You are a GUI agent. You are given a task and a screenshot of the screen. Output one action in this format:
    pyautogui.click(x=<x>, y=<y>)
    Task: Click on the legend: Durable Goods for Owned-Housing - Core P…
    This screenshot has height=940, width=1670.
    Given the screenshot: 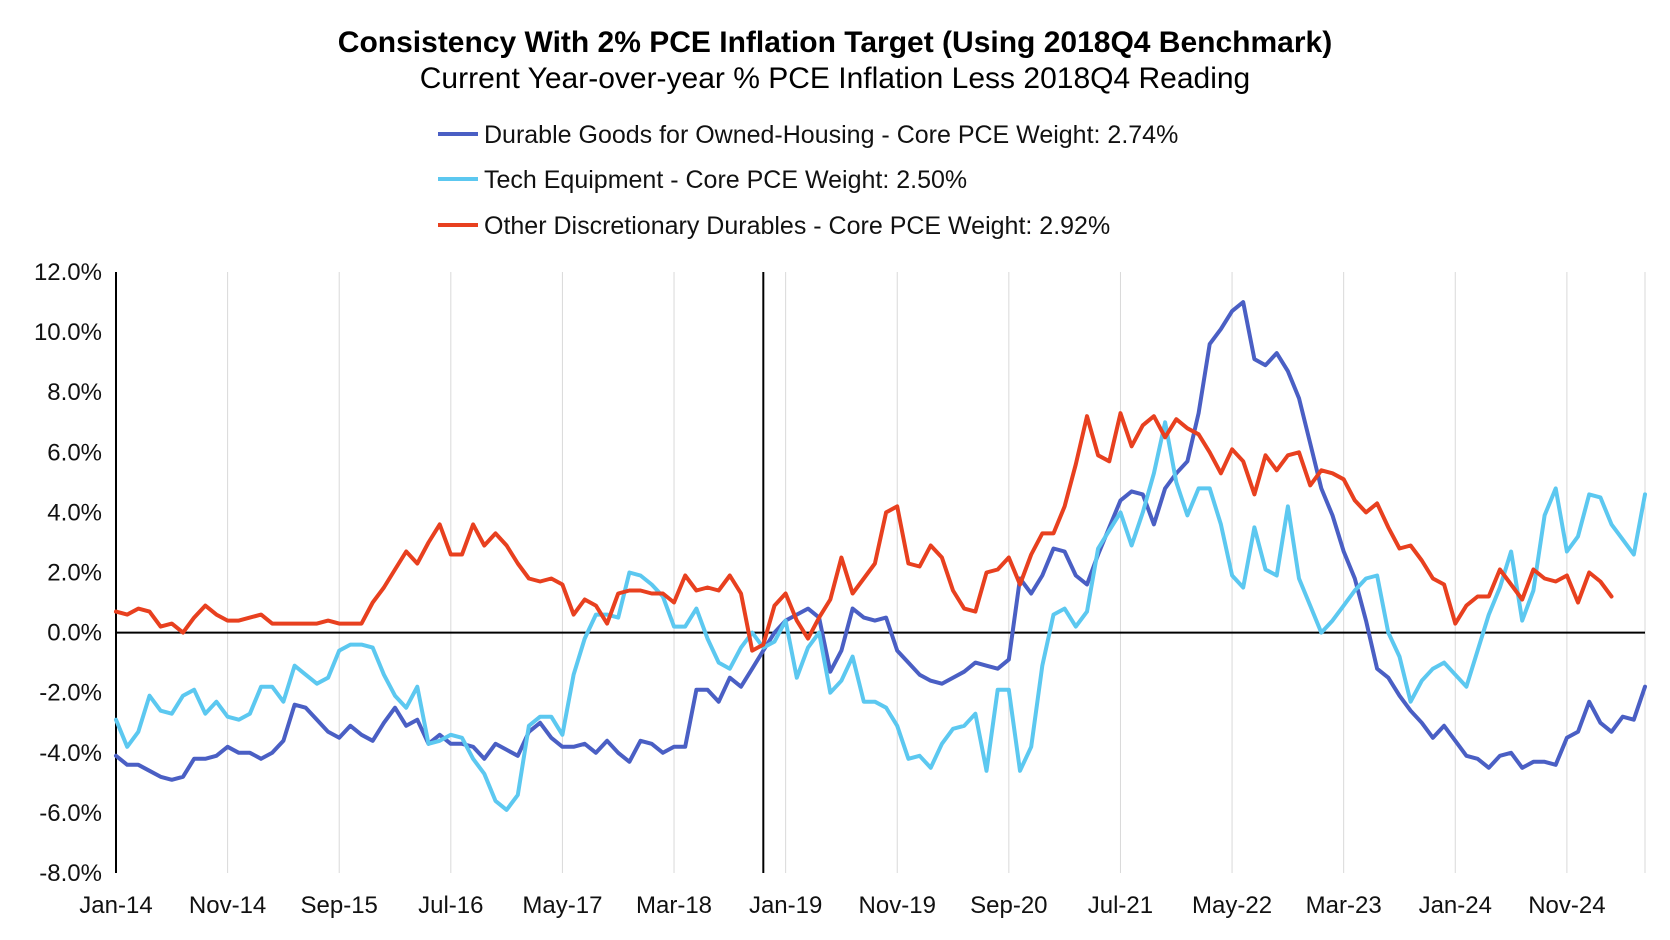 What is the action you would take?
    pyautogui.click(x=808, y=180)
    